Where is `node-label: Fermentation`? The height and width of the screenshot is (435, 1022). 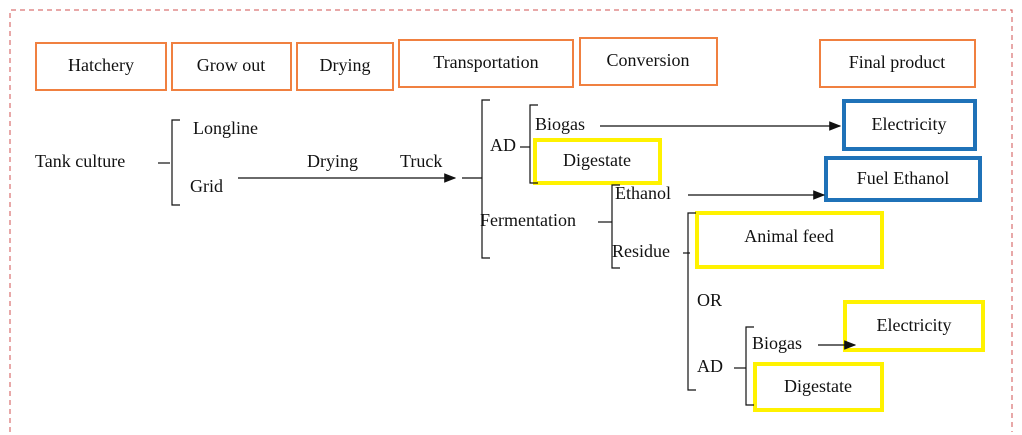 node-label: Fermentation is located at coordinates (528, 220).